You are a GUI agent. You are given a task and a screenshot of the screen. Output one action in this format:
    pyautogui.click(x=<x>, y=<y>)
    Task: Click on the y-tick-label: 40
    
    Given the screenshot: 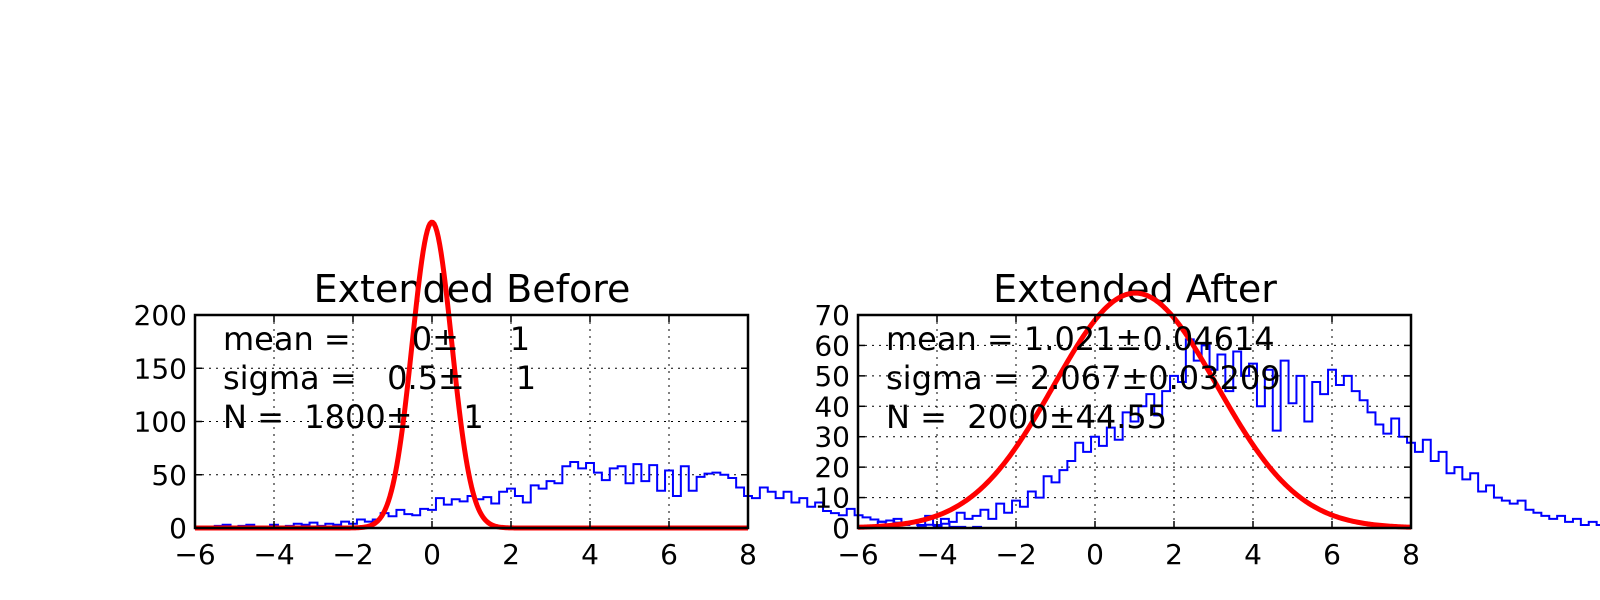 What is the action you would take?
    pyautogui.click(x=832, y=406)
    